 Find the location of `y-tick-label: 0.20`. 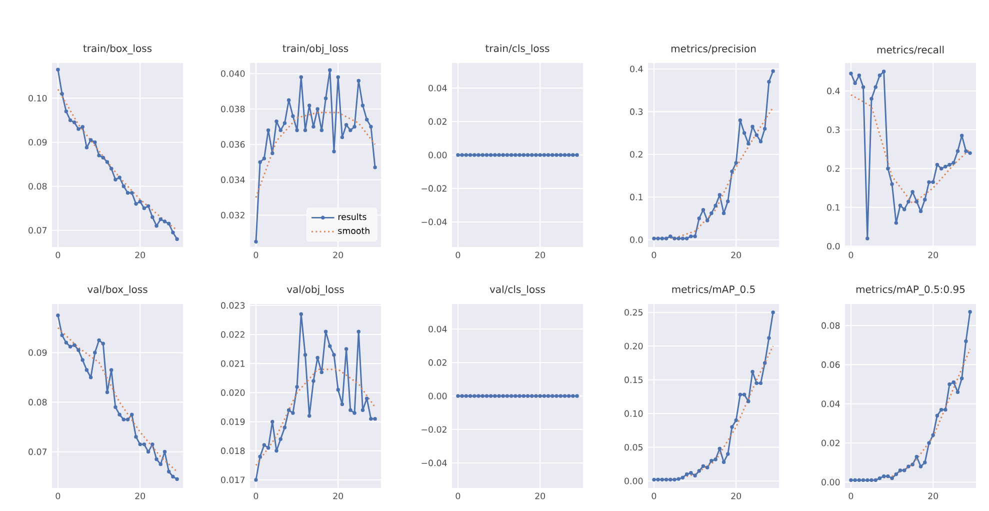

y-tick-label: 0.20 is located at coordinates (633, 346).